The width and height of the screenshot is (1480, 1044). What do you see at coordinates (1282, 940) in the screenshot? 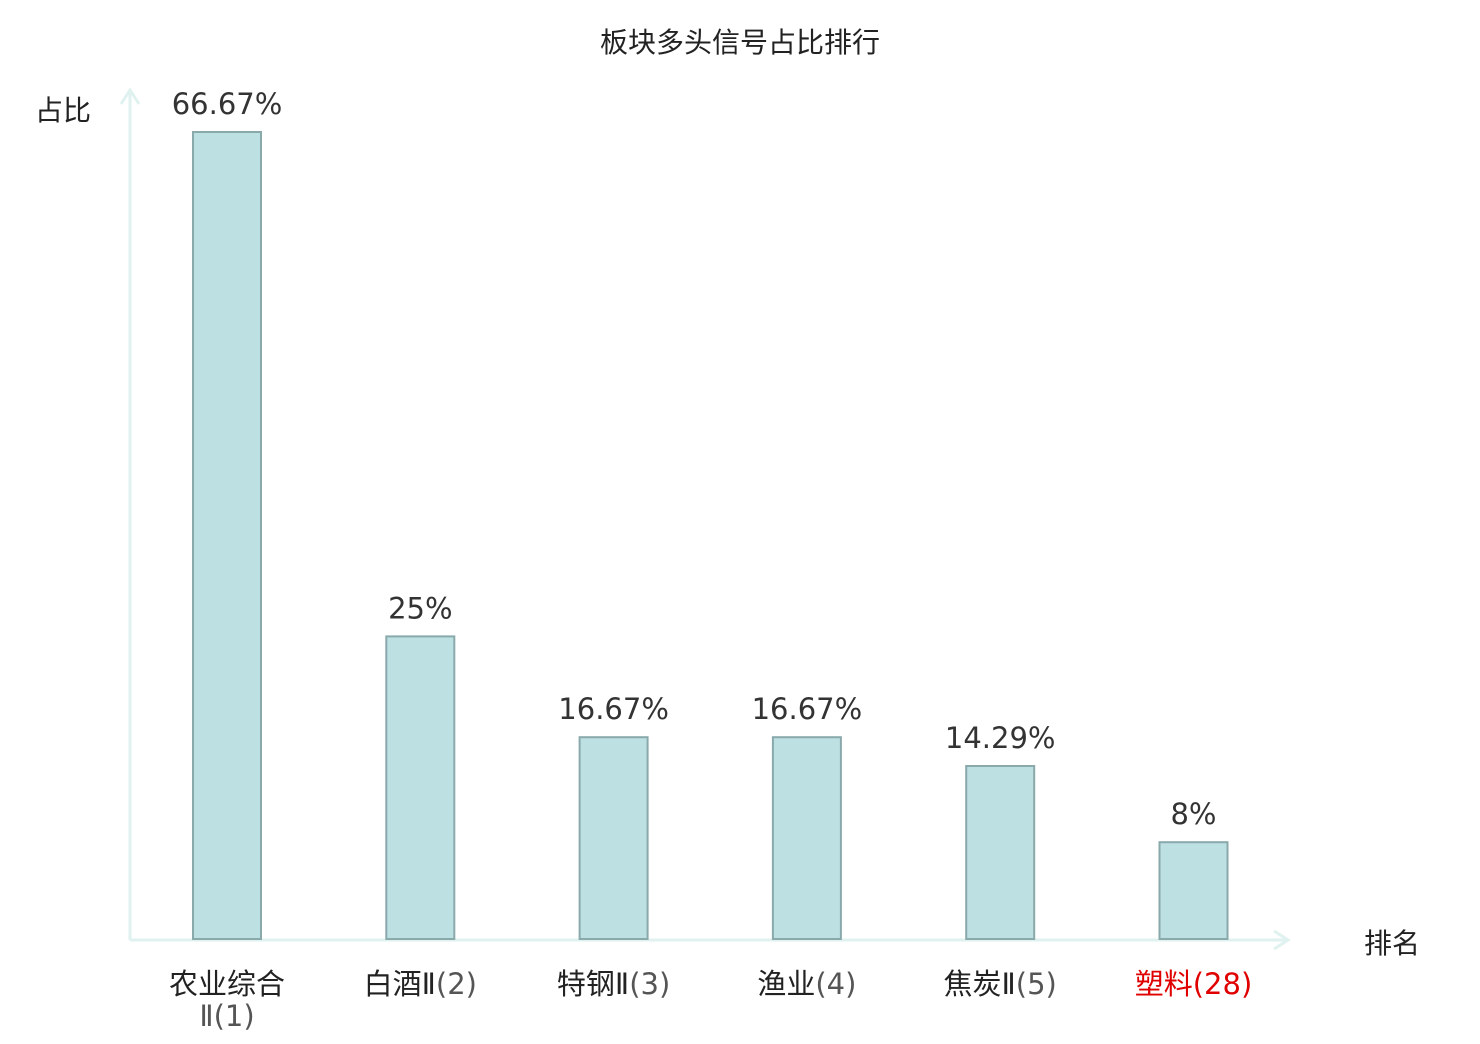
I see `x-axis-arrow` at bounding box center [1282, 940].